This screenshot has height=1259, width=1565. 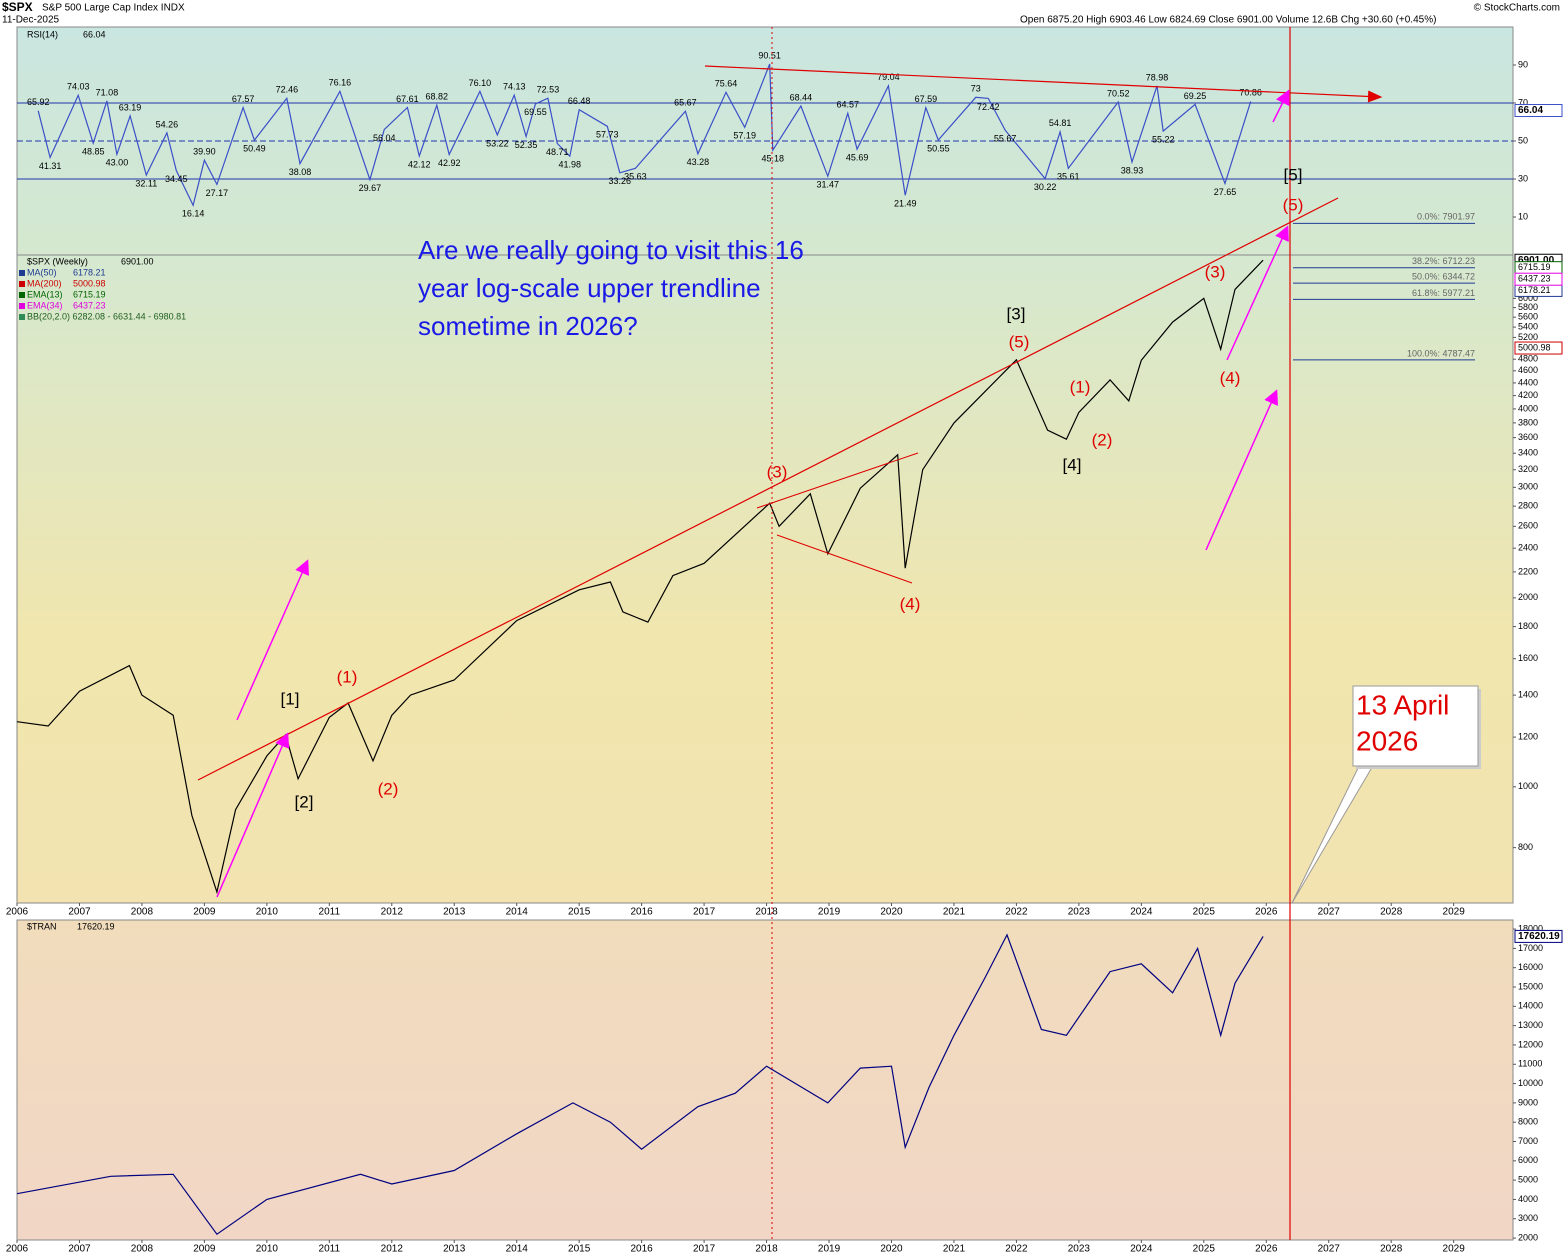 I want to click on data-label: 27.65, so click(x=1225, y=192).